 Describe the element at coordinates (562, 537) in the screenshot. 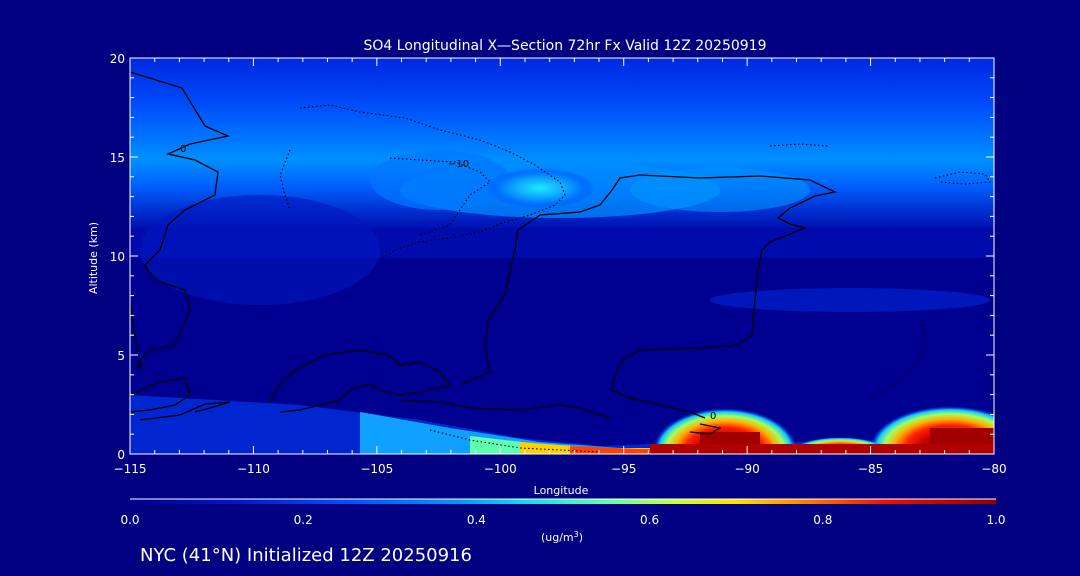

I see `colorbar-units: (ug/m3)` at that location.